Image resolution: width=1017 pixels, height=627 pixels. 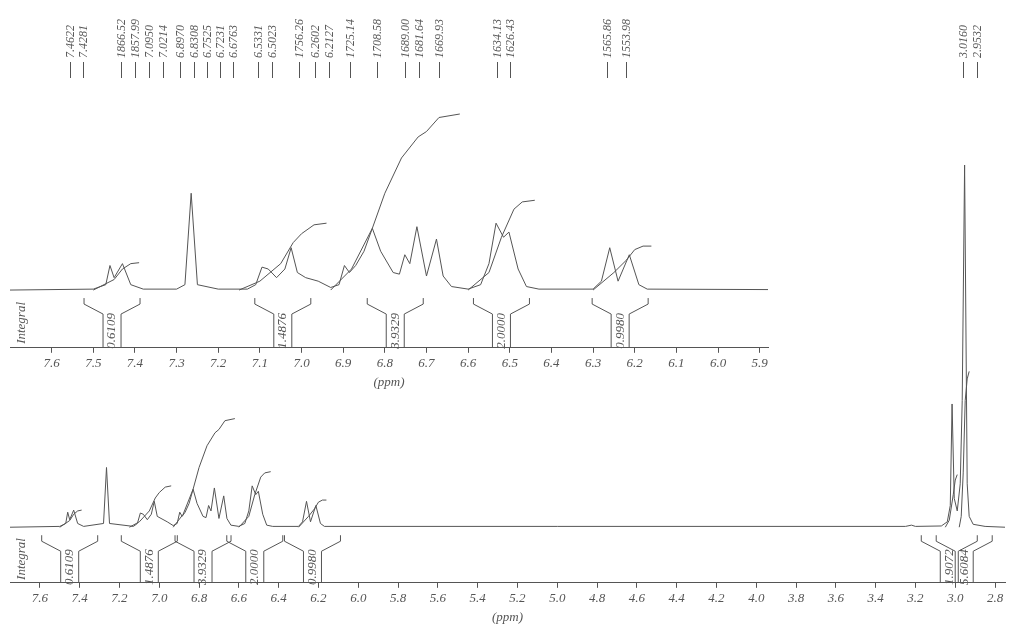 What do you see at coordinates (510, 363) in the screenshot?
I see `x-tick-label: 6.5` at bounding box center [510, 363].